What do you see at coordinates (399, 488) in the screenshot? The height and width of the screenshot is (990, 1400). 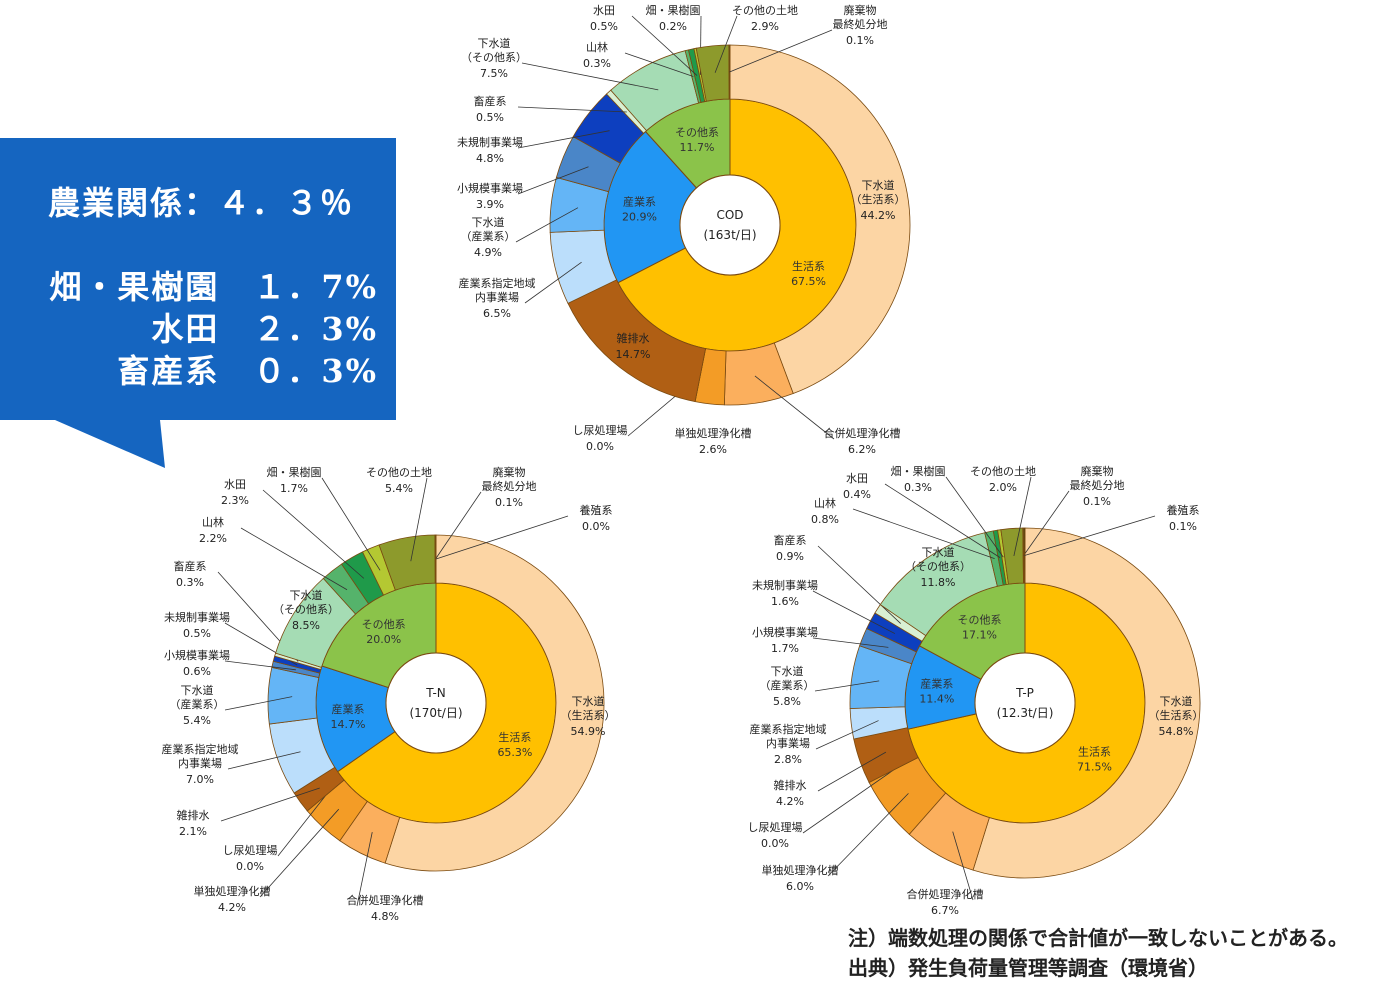 I see `tn-outer-value: 5.4%` at bounding box center [399, 488].